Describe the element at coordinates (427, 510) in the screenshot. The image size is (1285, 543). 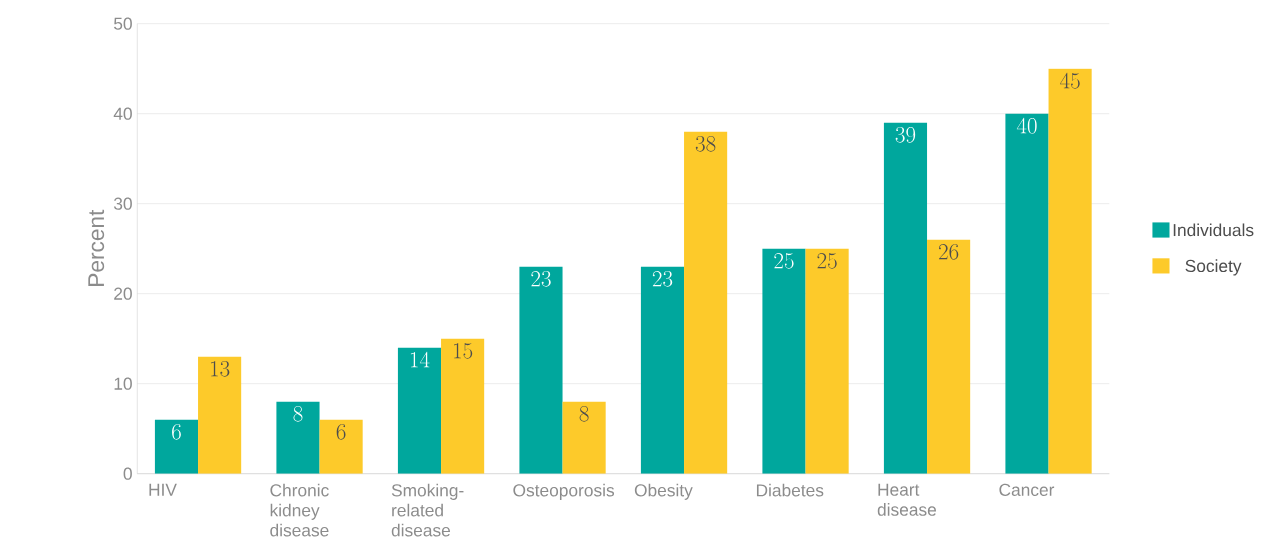
I see `x-tick-label: Smoking-related disease` at that location.